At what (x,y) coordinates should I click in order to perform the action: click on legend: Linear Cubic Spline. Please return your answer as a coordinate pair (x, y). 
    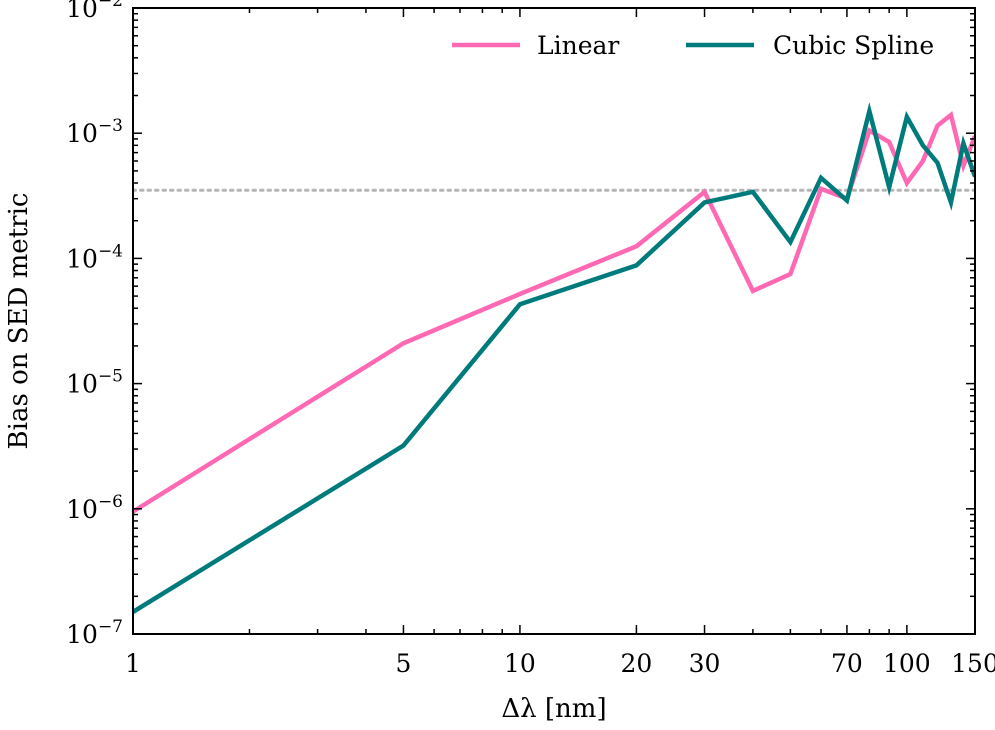
    Looking at the image, I should click on (693, 45).